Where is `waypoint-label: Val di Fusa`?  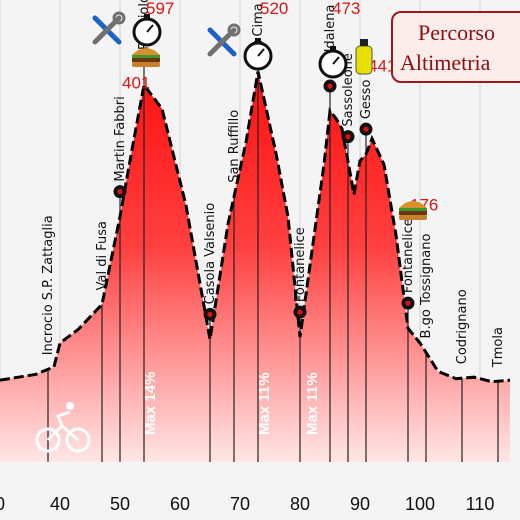 waypoint-label: Val di Fusa is located at coordinates (102, 255).